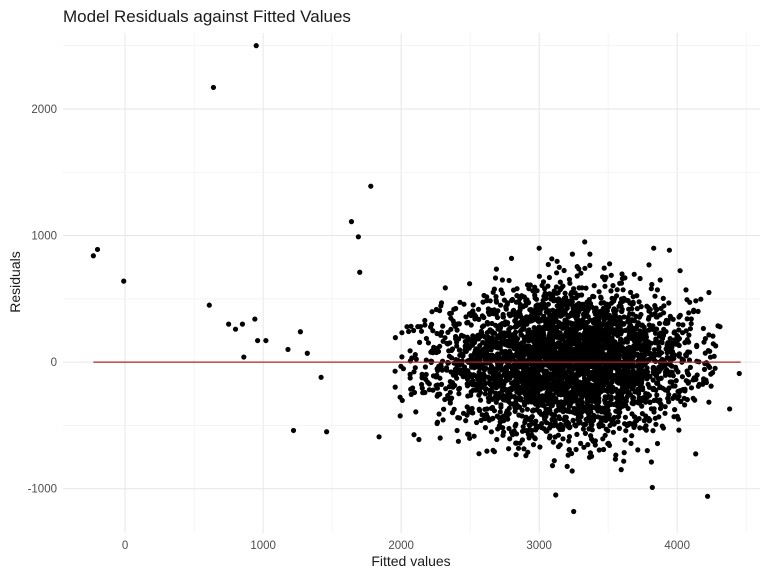  Describe the element at coordinates (539, 546) in the screenshot. I see `x-tick-label: 3000` at that location.